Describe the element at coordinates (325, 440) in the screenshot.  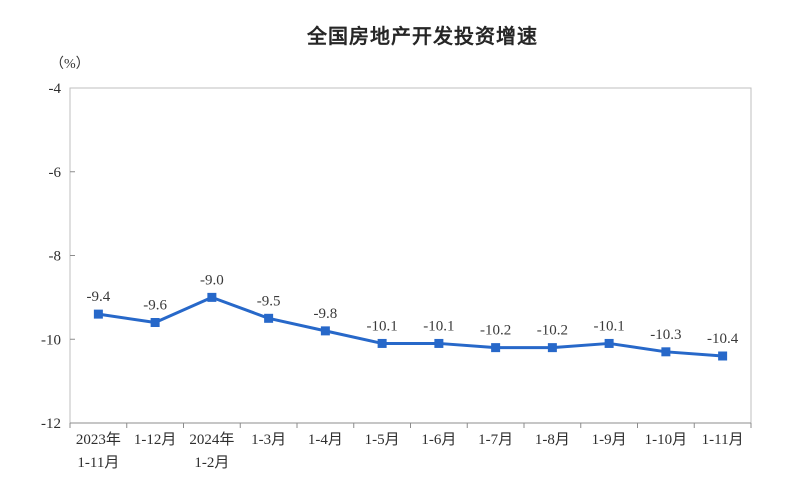
I see `x-axis-label: 1-4月` at that location.